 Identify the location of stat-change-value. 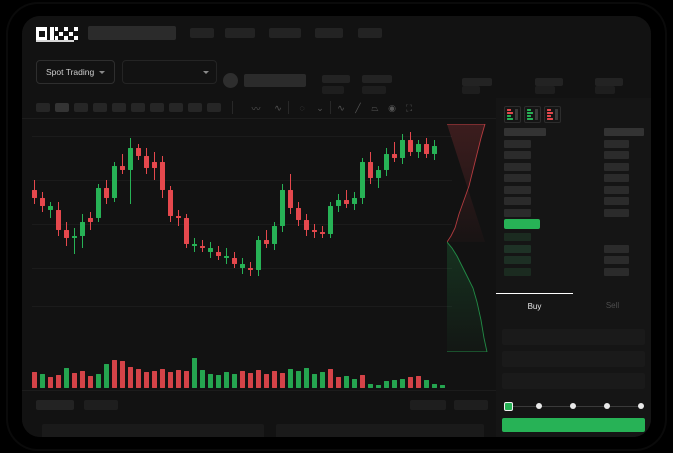
(333, 90).